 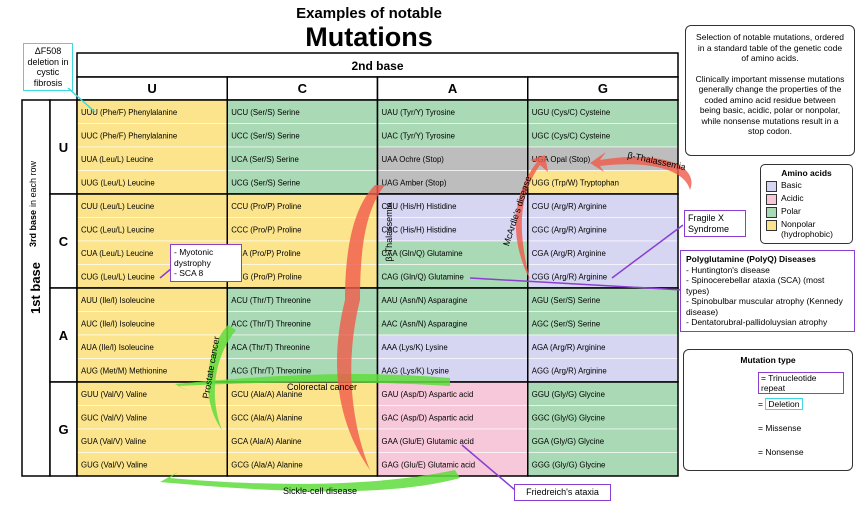 I want to click on row-label: C, so click(x=64, y=241).